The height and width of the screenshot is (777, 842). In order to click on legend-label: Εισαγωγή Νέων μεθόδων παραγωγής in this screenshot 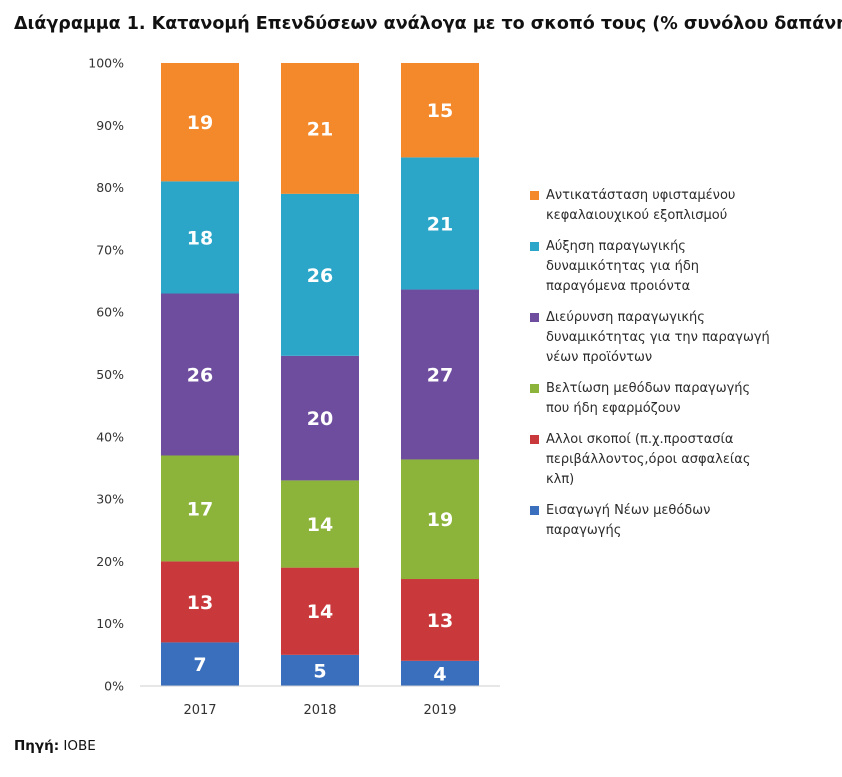, I will do `click(628, 520)`.